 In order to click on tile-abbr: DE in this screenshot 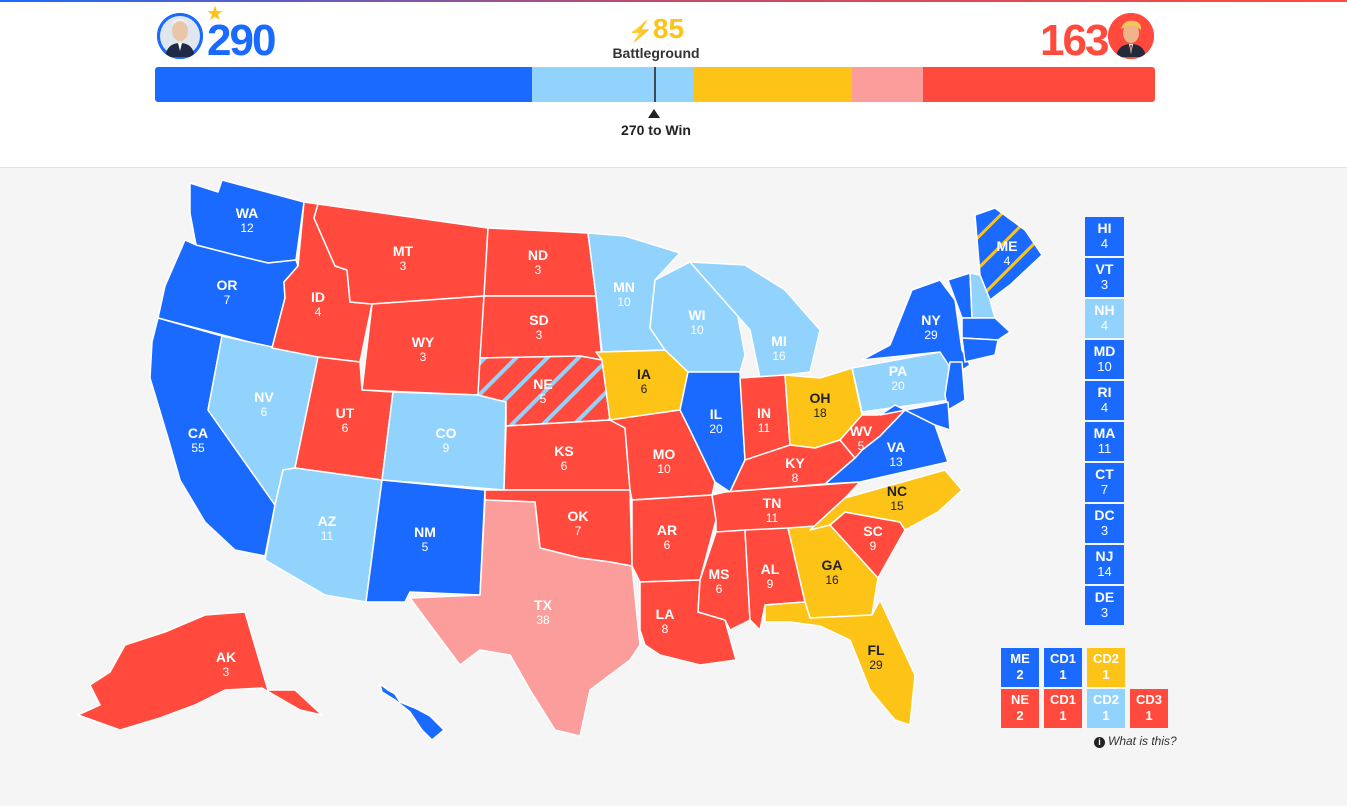, I will do `click(1104, 597)`.